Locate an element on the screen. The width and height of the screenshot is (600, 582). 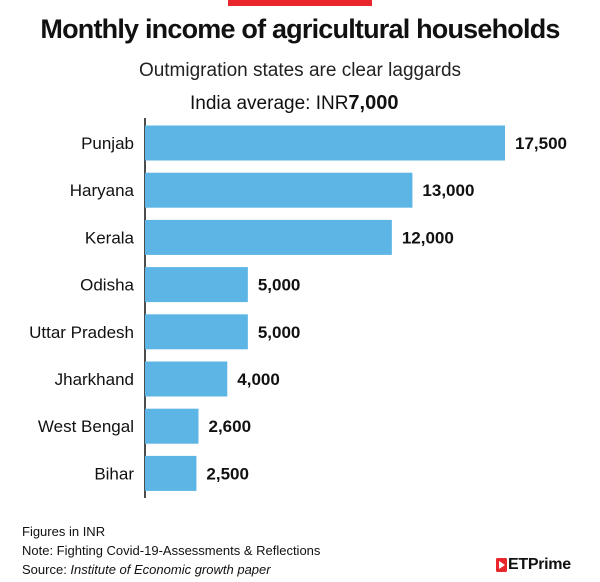
category-label: Kerala is located at coordinates (110, 237).